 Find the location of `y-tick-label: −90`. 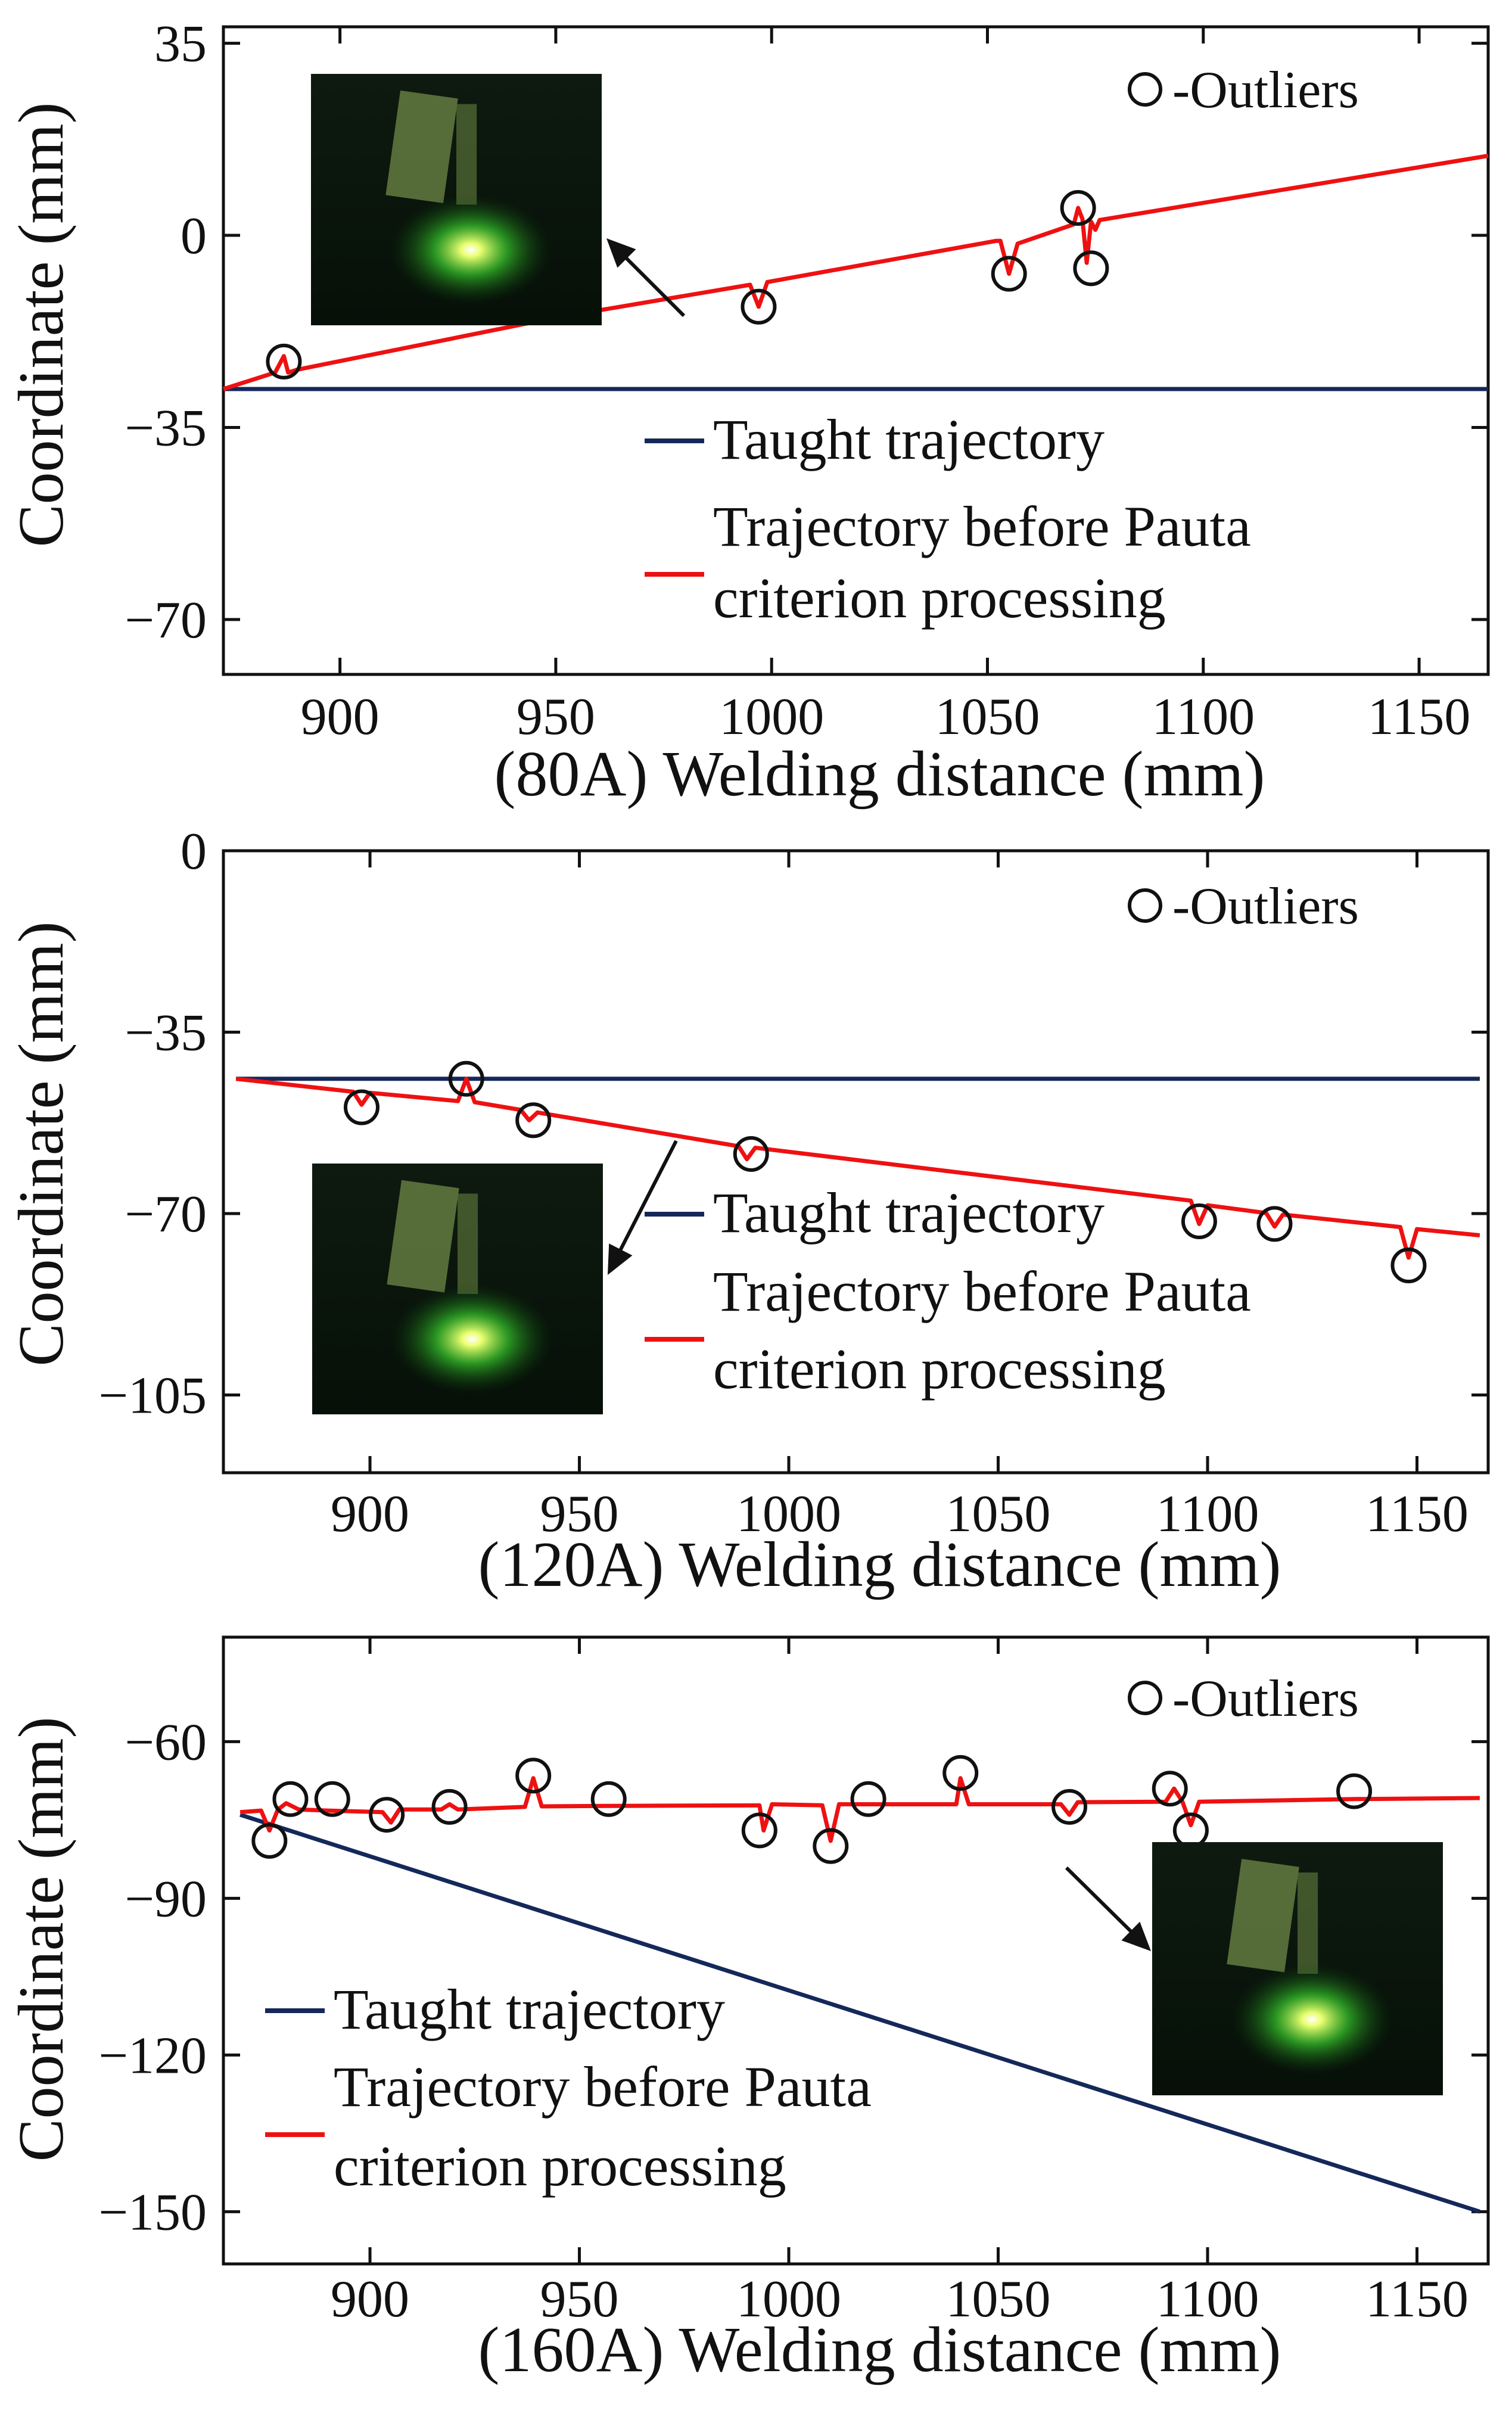

y-tick-label: −90 is located at coordinates (166, 1899).